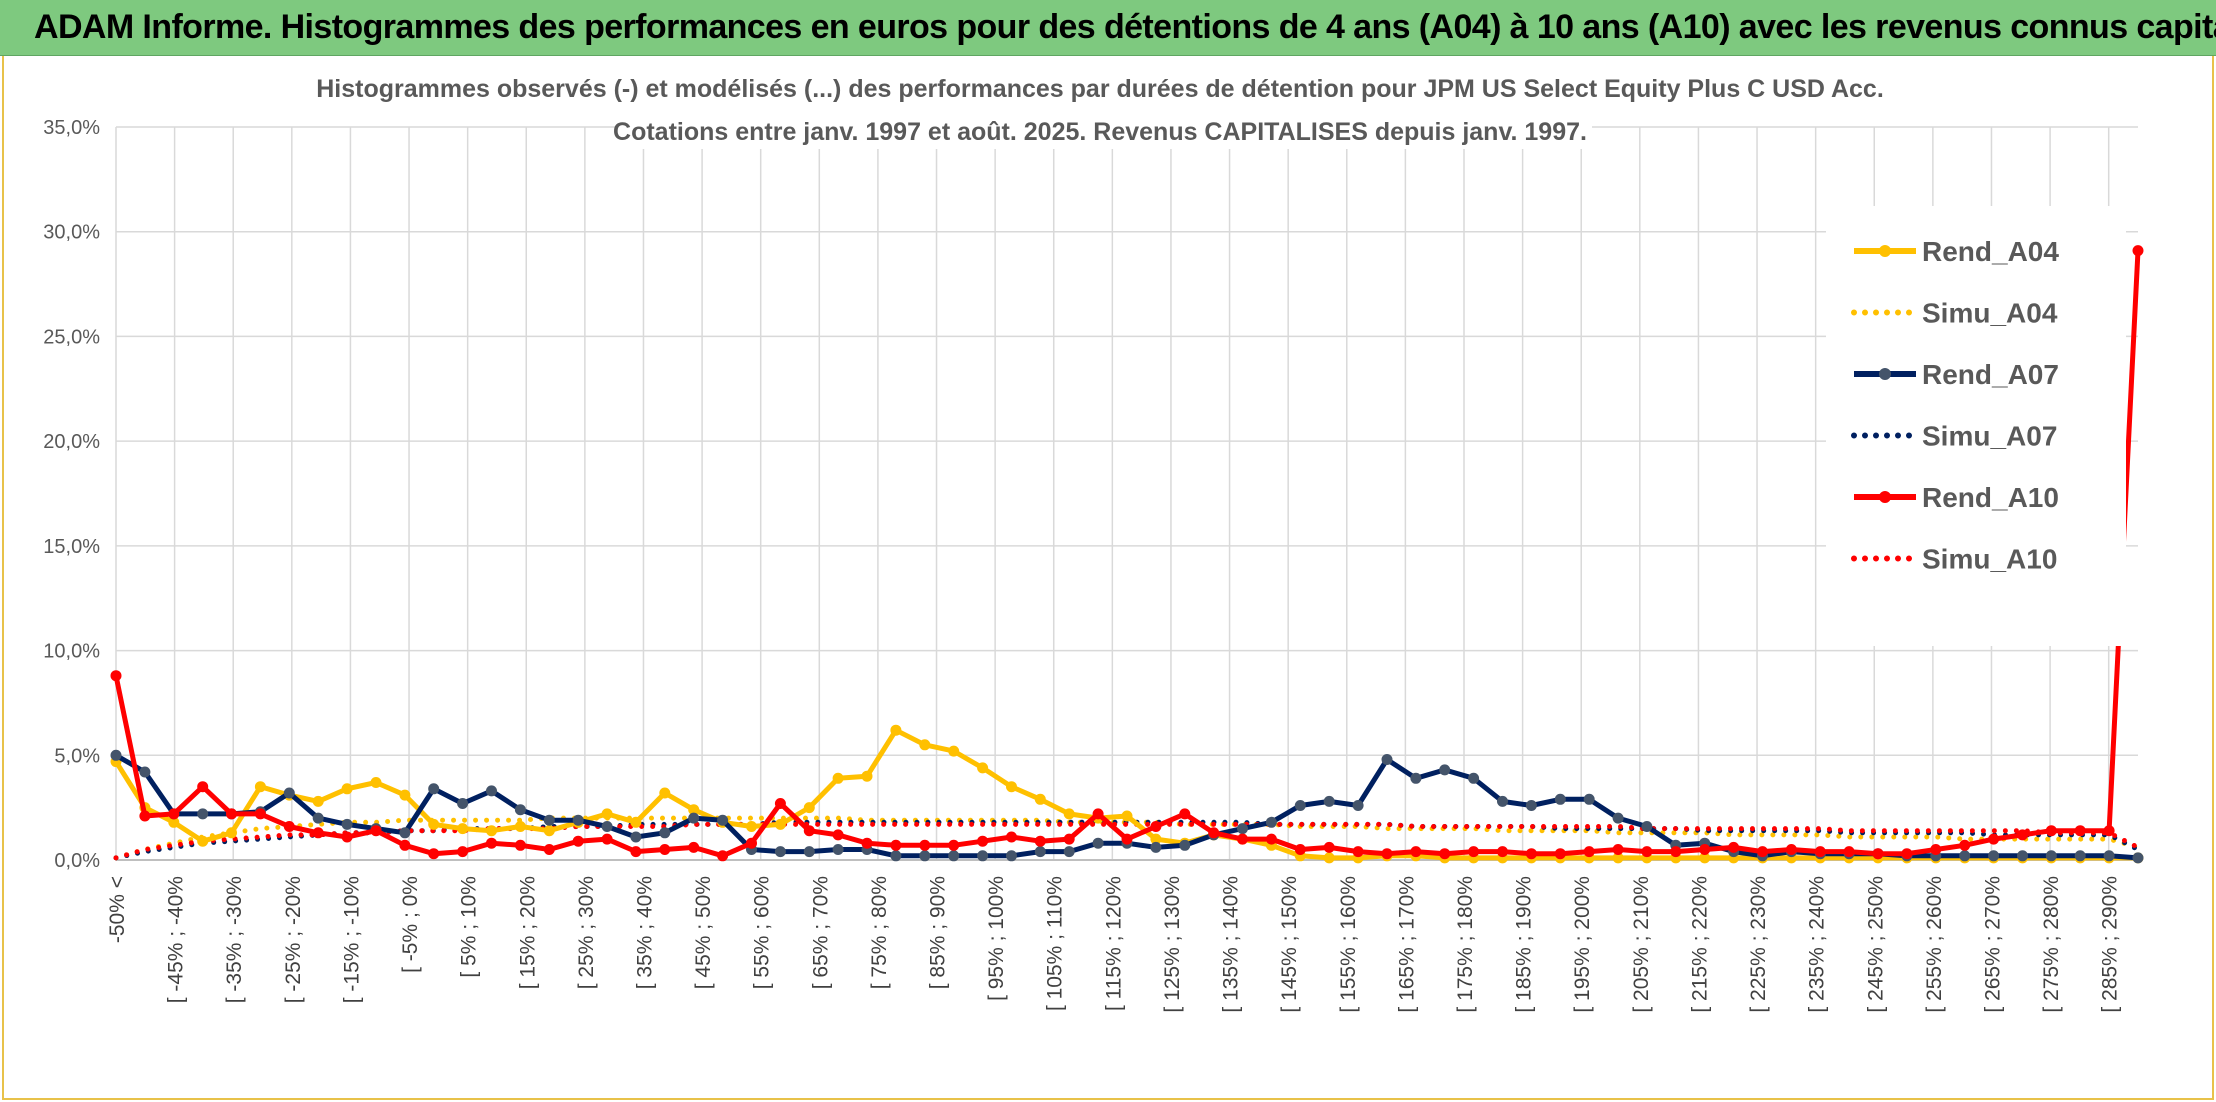 The image size is (2216, 1102). Describe the element at coordinates (644, 932) in the screenshot. I see `x-tick-label: [ 35% ; 40%` at that location.